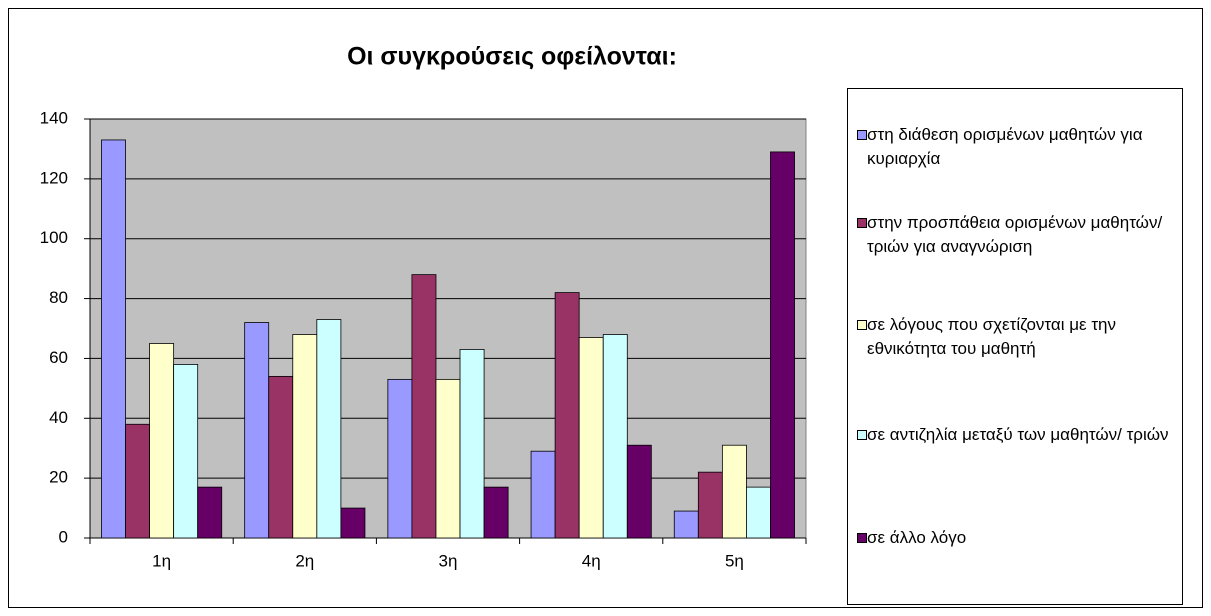 Image resolution: width=1211 pixels, height=616 pixels. I want to click on legend-item: σε αντιζηλία μεταξύ των μαθητών/ τριών, so click(1017, 435).